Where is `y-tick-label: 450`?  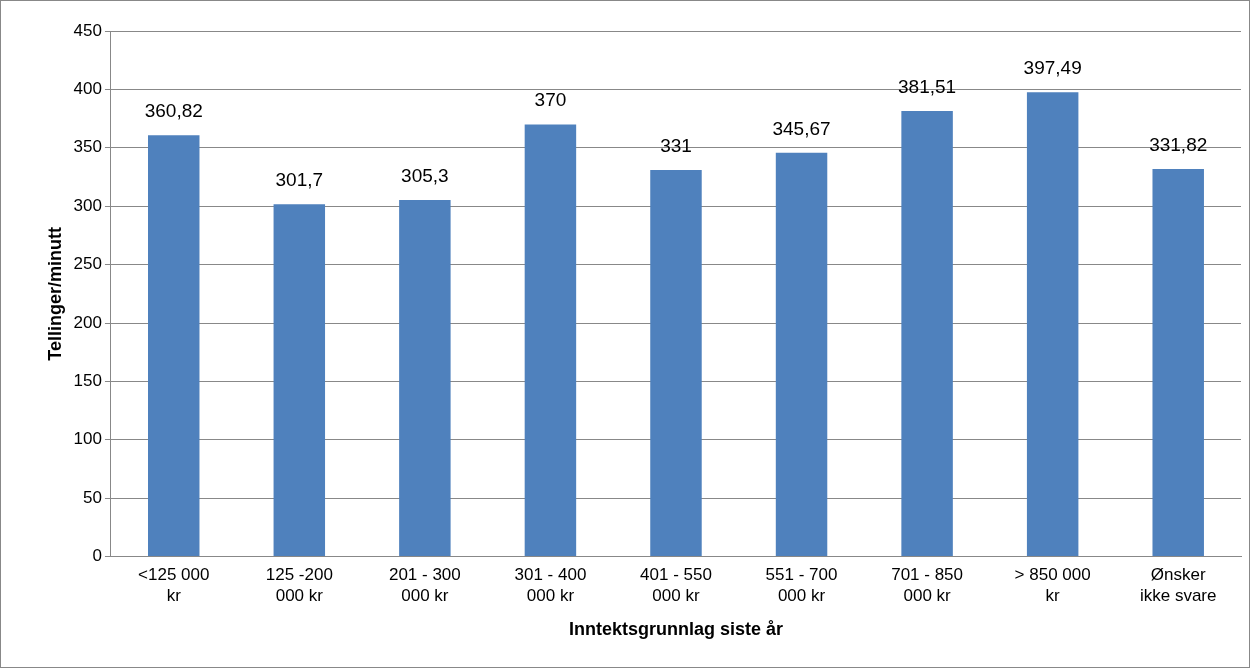
y-tick-label: 450 is located at coordinates (87, 30).